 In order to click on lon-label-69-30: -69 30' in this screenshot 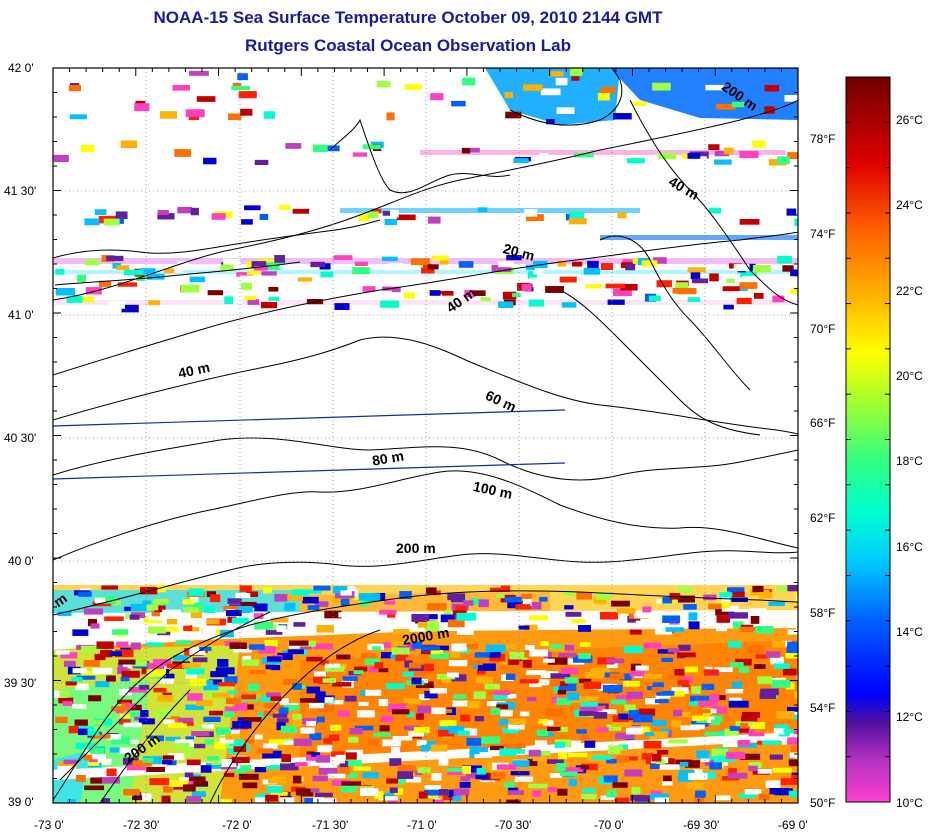, I will do `click(701, 825)`.